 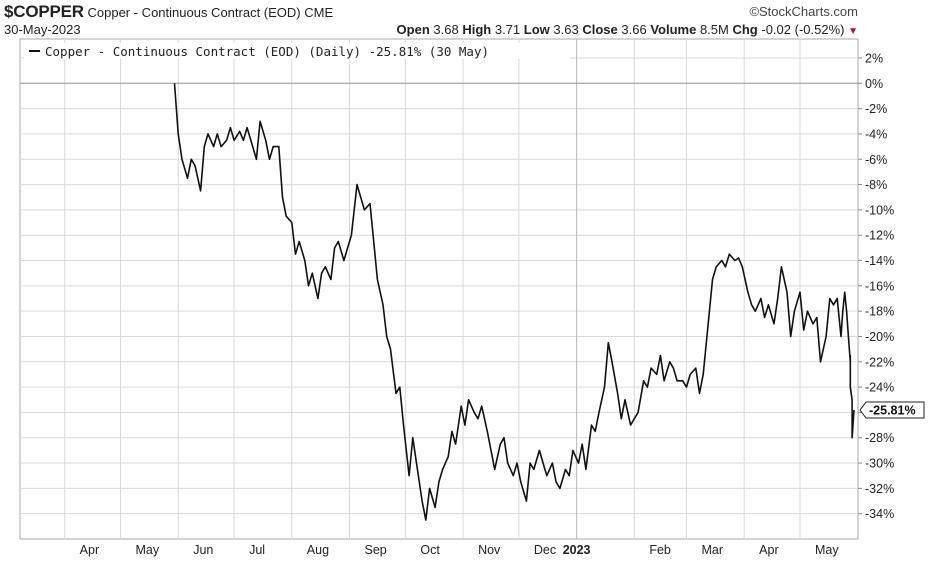 I want to click on y-tick-label: -12%, so click(x=879, y=236).